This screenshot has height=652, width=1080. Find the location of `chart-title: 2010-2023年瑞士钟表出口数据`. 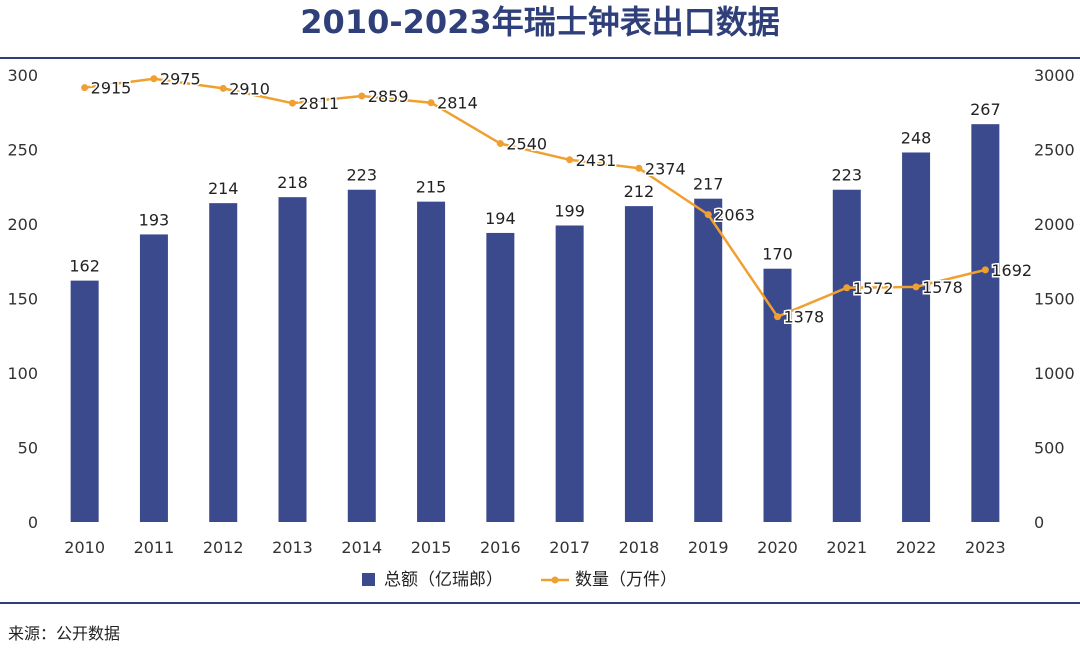

chart-title: 2010-2023年瑞士钟表出口数据 is located at coordinates (540, 22).